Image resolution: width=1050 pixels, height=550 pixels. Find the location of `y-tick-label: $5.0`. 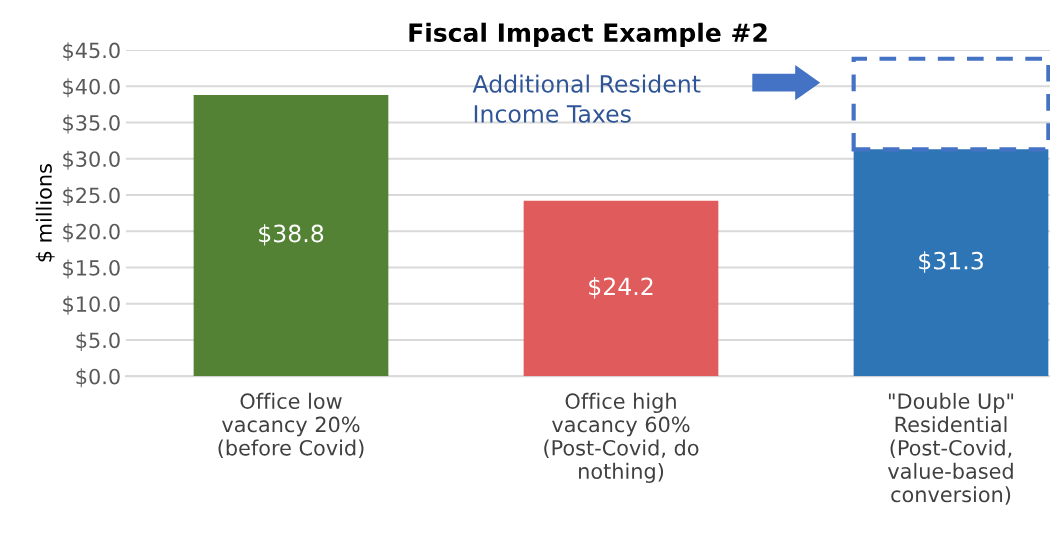

y-tick-label: $5.0 is located at coordinates (98, 341).